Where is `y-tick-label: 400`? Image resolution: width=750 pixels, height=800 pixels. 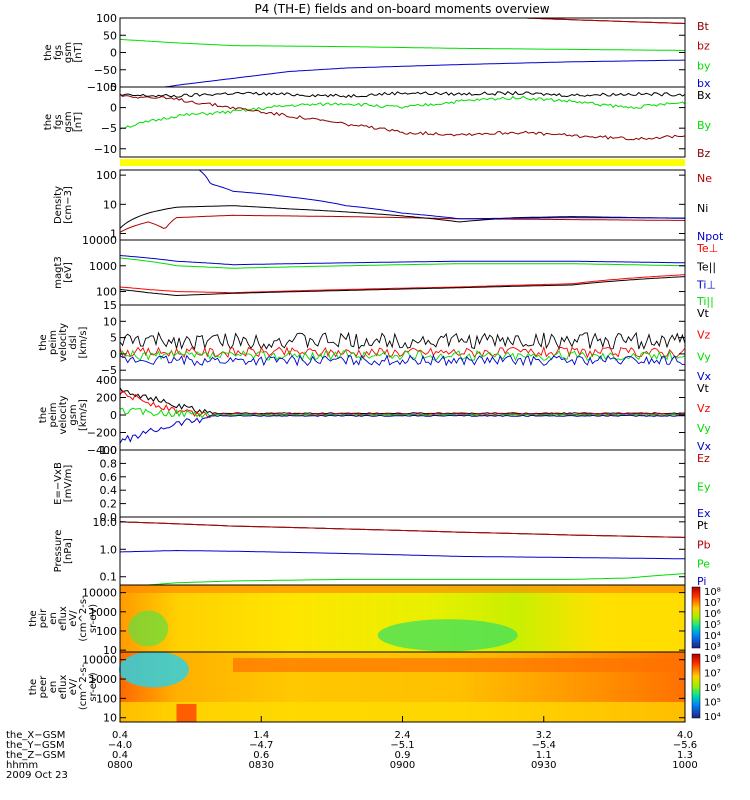
y-tick-label: 400 is located at coordinates (106, 380).